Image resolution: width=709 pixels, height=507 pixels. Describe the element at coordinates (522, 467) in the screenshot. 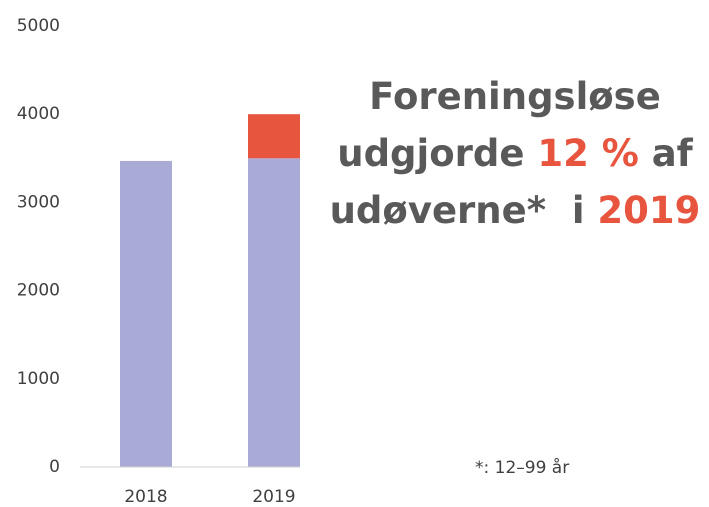

I see `footnote: *: 12–99 år` at that location.